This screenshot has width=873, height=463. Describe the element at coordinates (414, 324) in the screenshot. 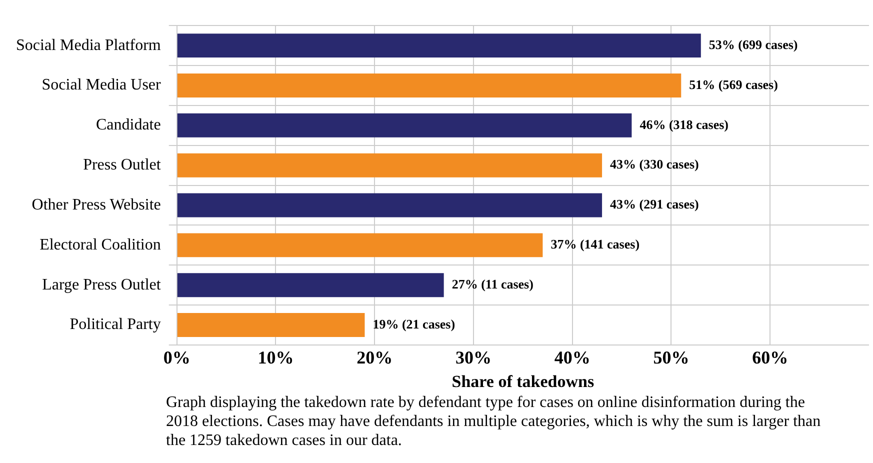

I see `data-label: 19% (21 cases)` at that location.